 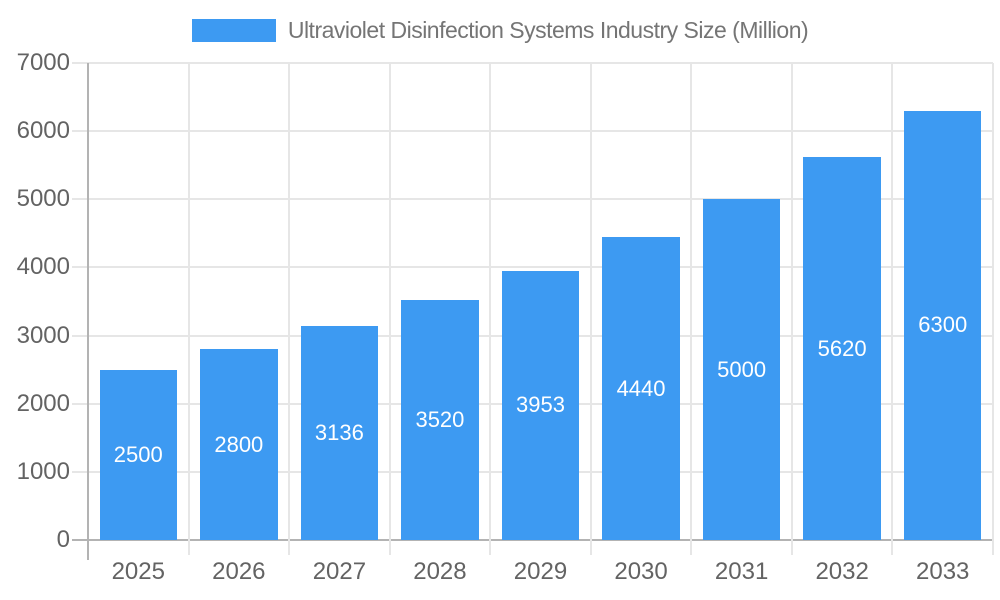 I want to click on bar-2030: 4440, so click(x=641, y=388).